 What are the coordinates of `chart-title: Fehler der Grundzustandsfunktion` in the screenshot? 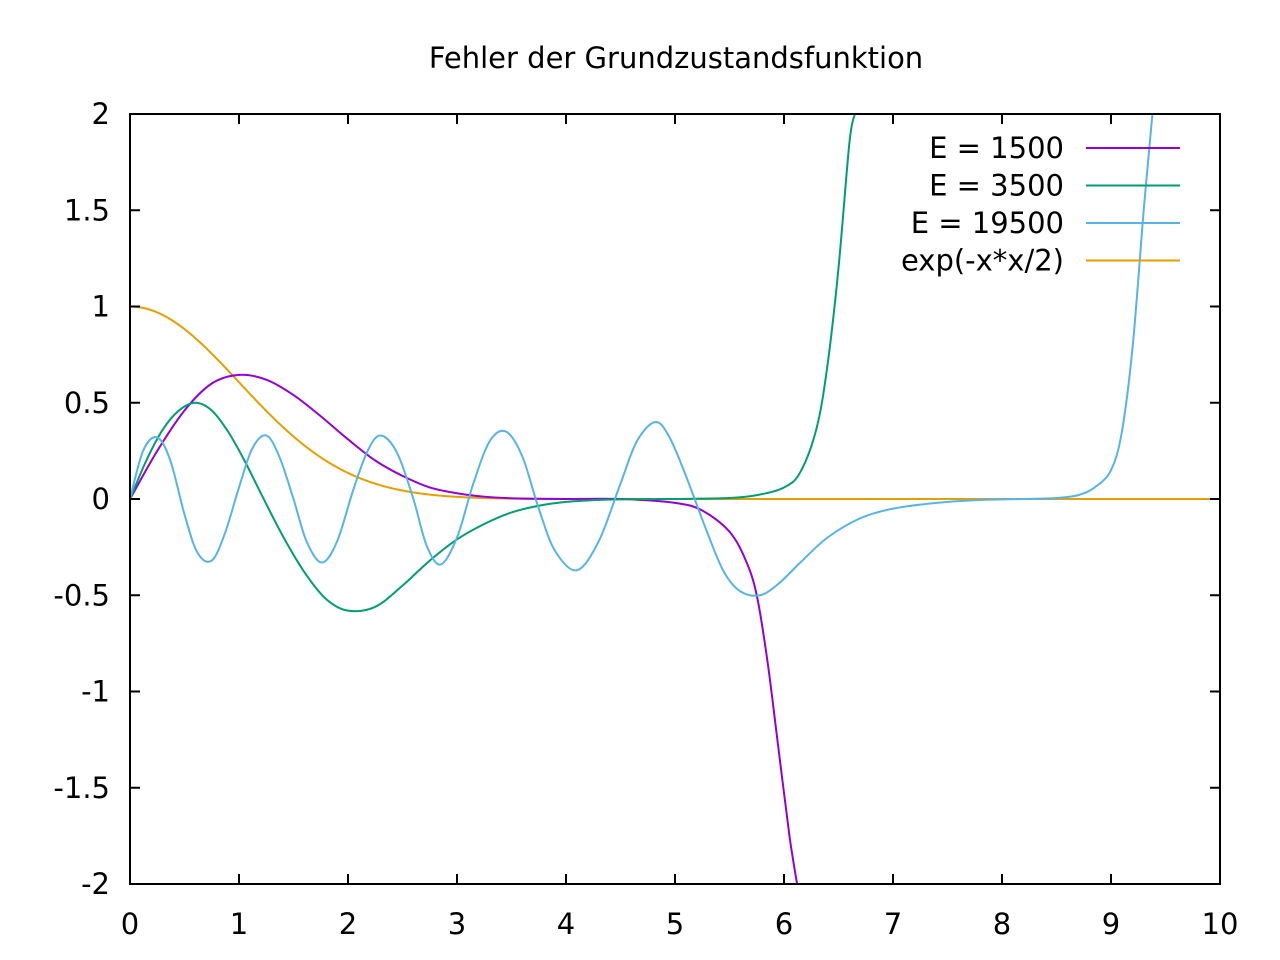 It's located at (676, 58).